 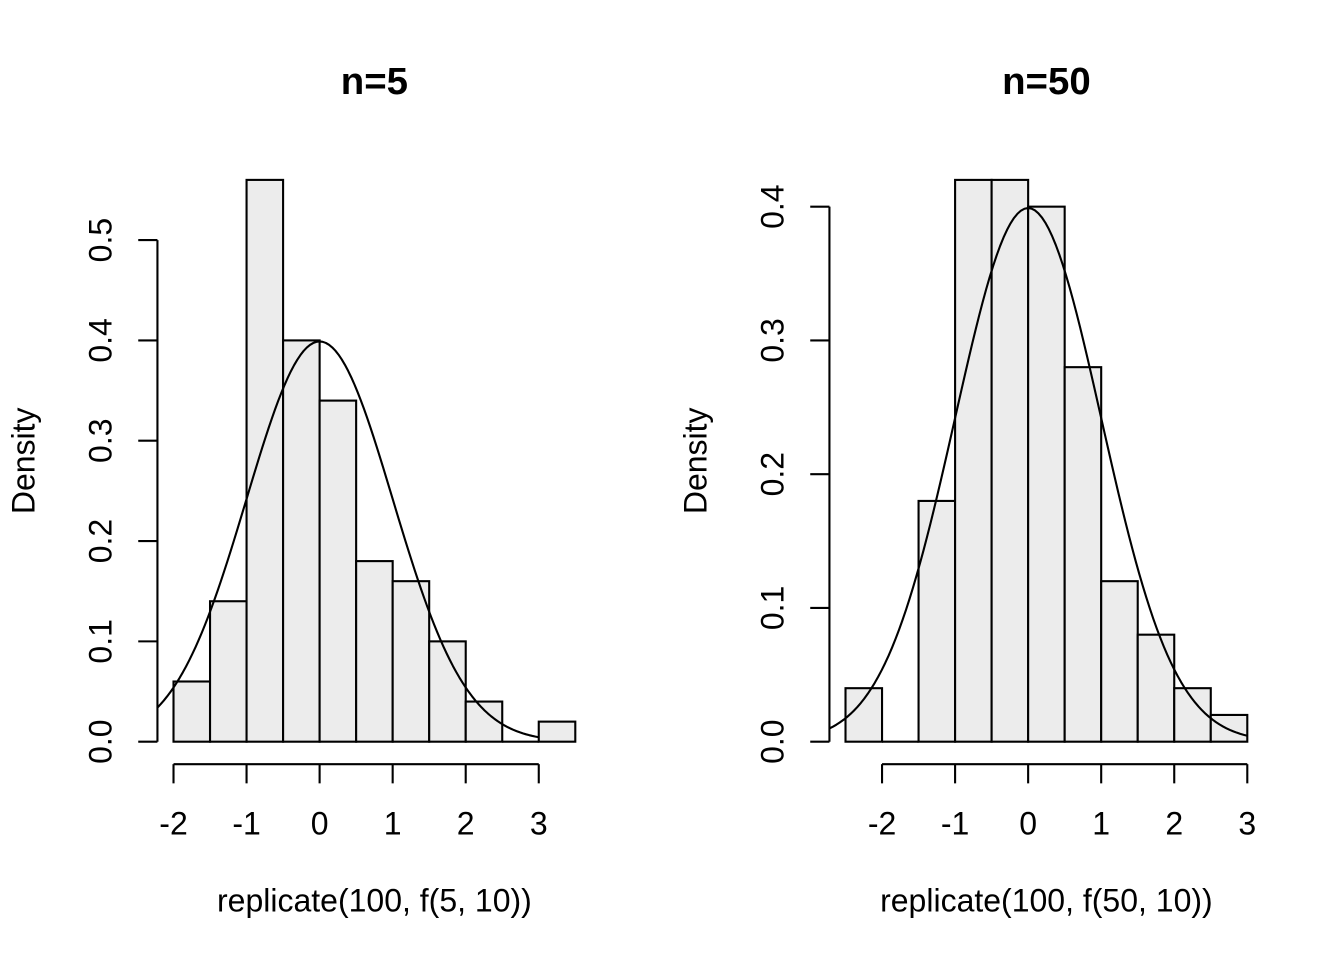 I want to click on svg-text: replicate(100, f(5, 10)), so click(x=374, y=901).